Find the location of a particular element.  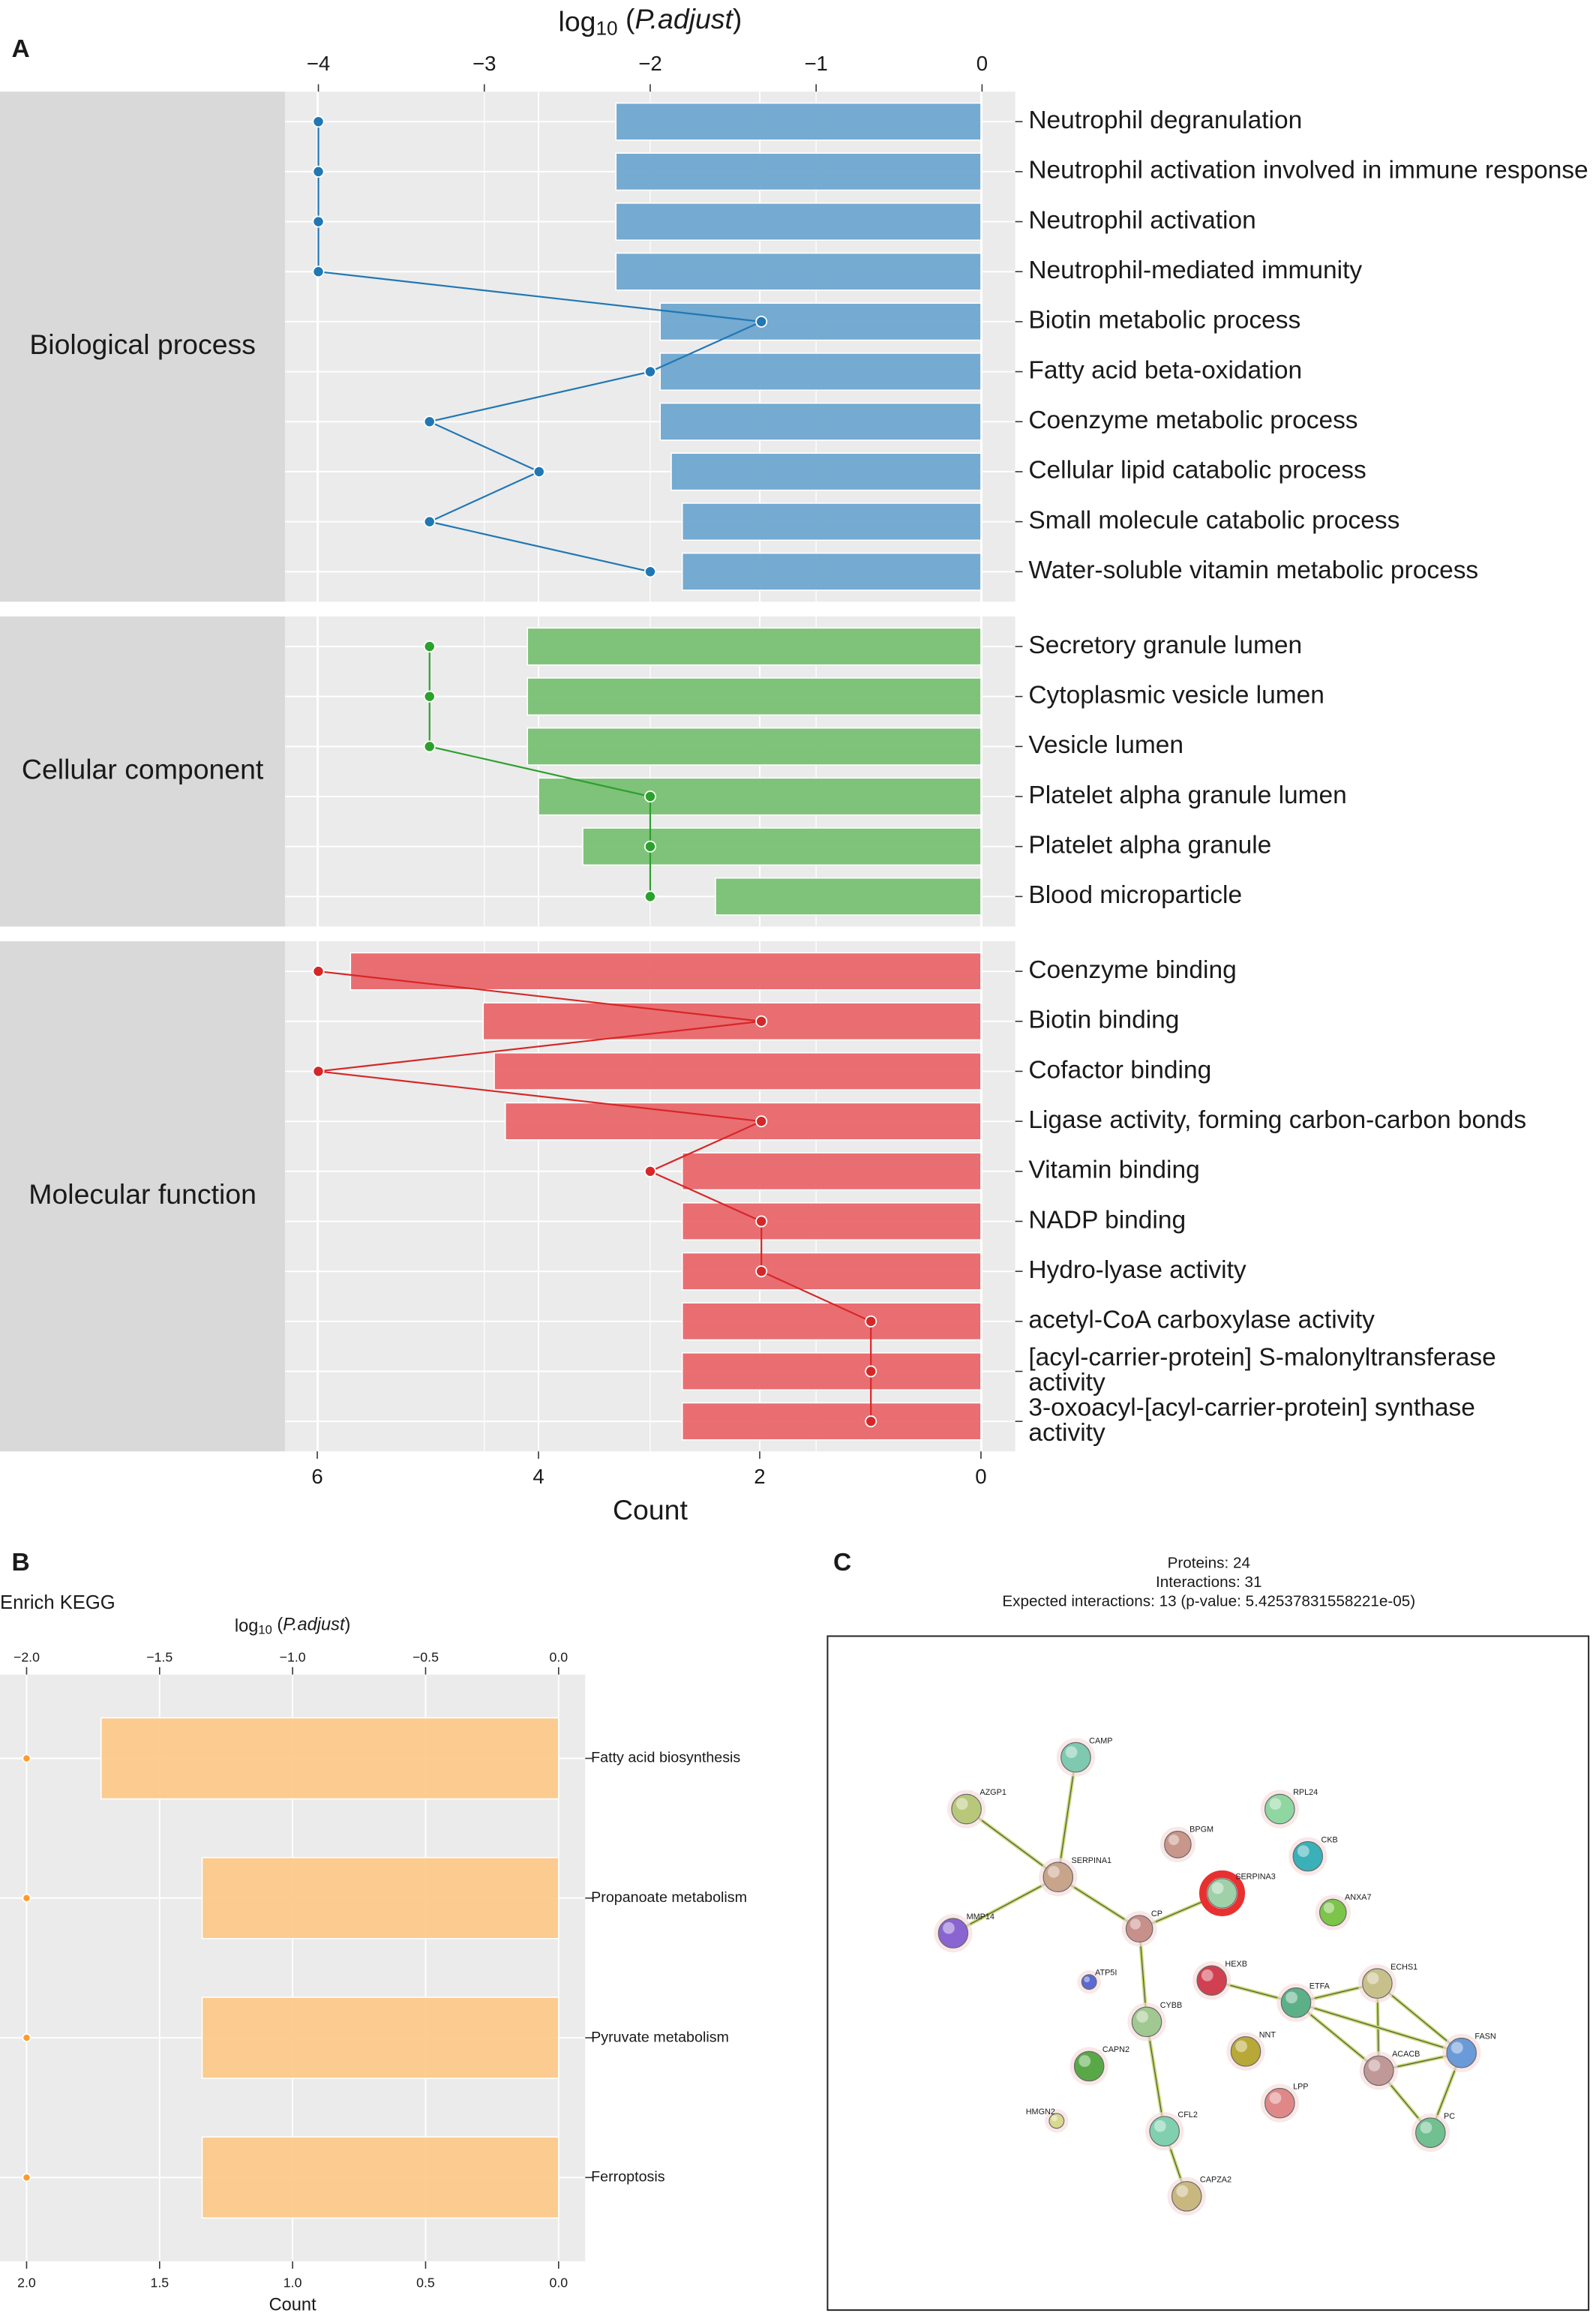

x2-tick-label: 0 is located at coordinates (982, 63).